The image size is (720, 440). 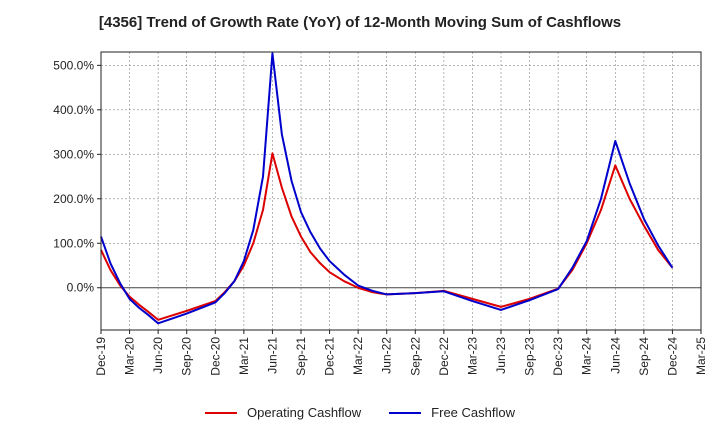 I want to click on x-tick-label: Dec-24, so click(x=672, y=356).